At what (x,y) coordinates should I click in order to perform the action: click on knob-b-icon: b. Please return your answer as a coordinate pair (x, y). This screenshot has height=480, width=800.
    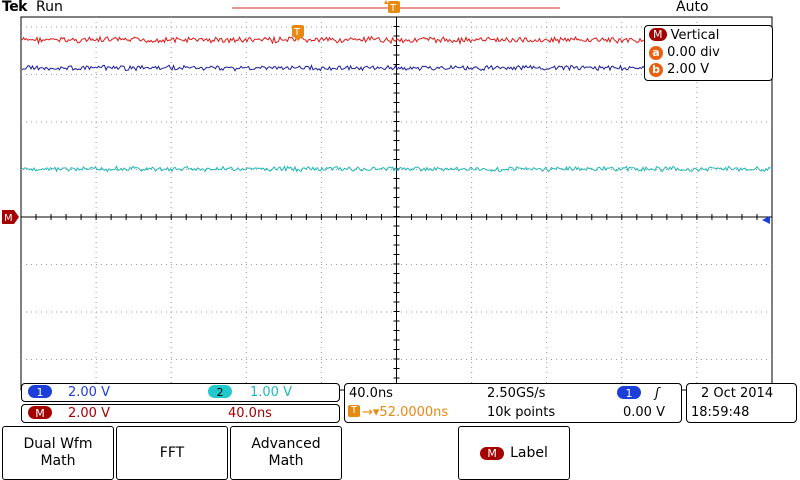
    Looking at the image, I should click on (656, 70).